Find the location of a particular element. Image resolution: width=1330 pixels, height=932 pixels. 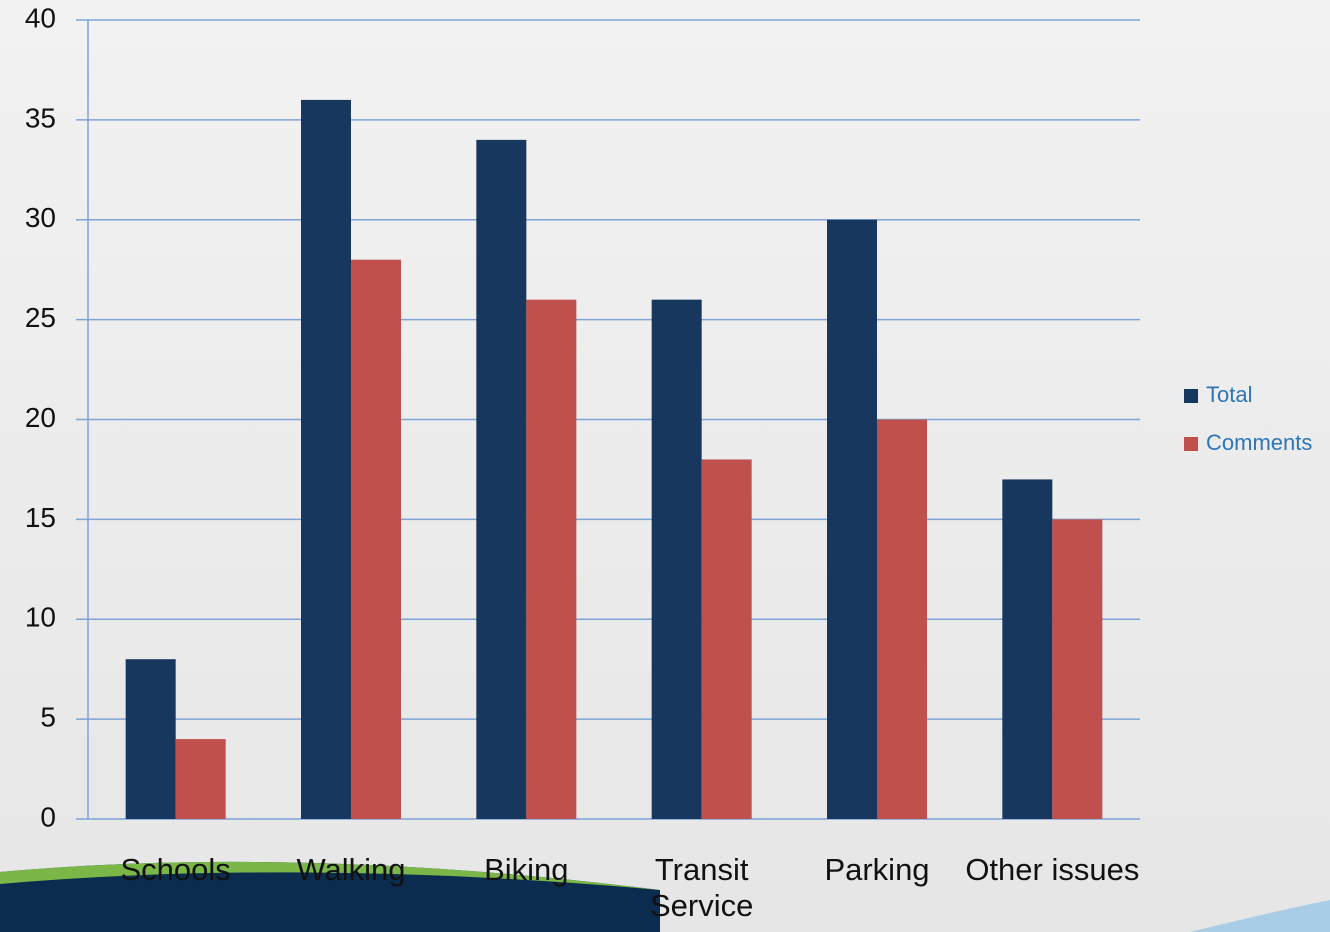

x-tick-label: Other issues is located at coordinates (1052, 869).